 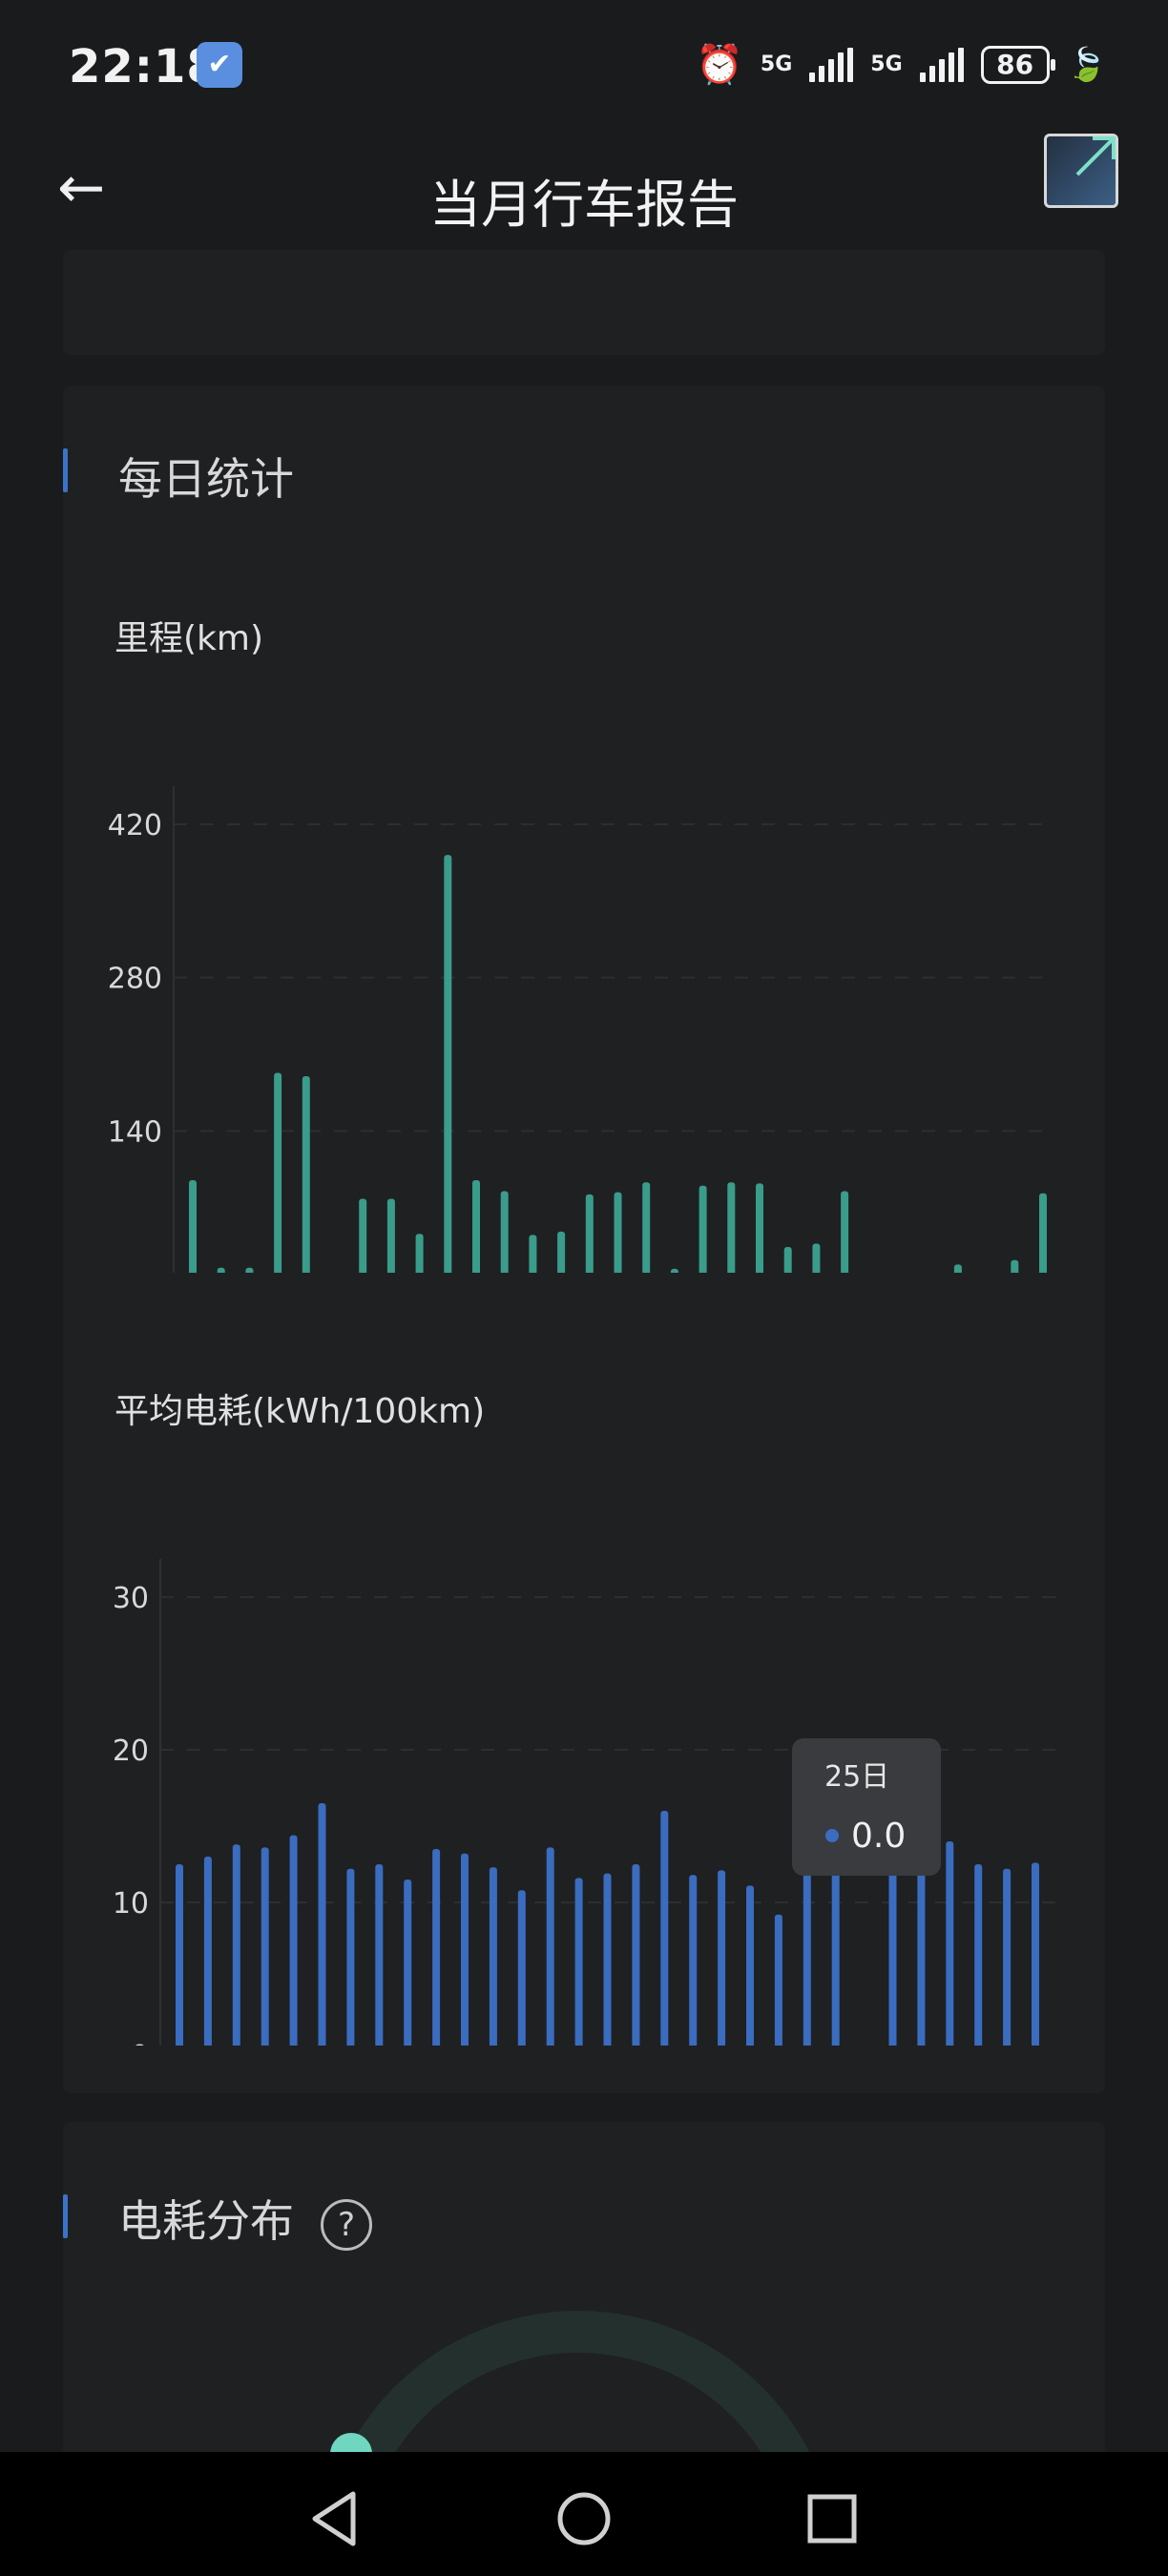 I want to click on system-navigation-bar, so click(x=584, y=2514).